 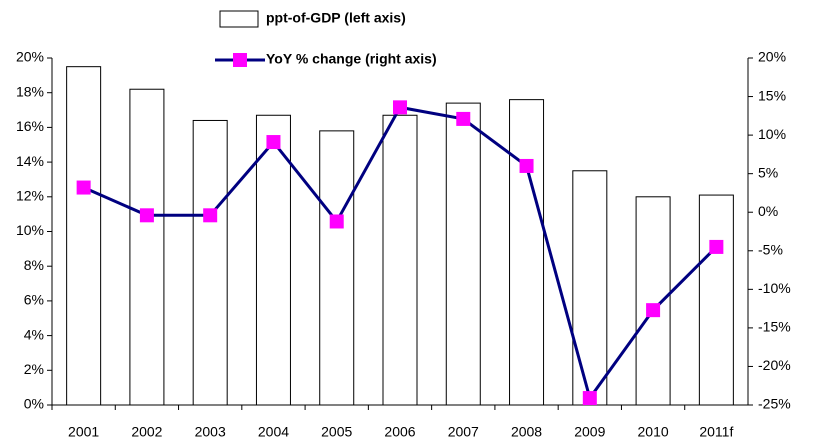 What do you see at coordinates (83, 432) in the screenshot?
I see `x-tick-label: 2001` at bounding box center [83, 432].